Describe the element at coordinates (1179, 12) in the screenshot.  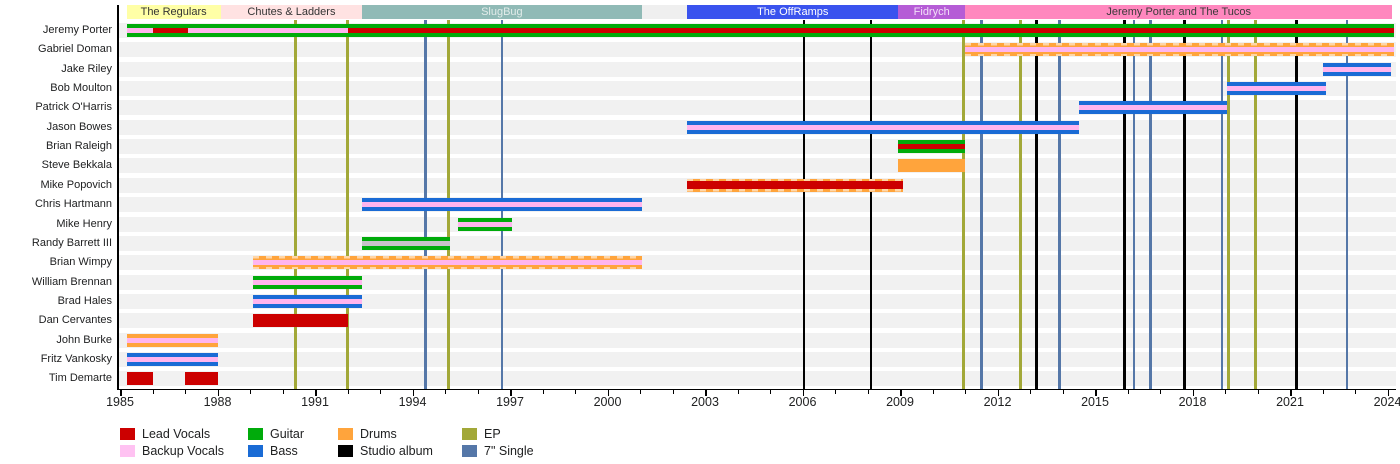
I see `era-band: Jeremy Porter and The Tucos` at that location.